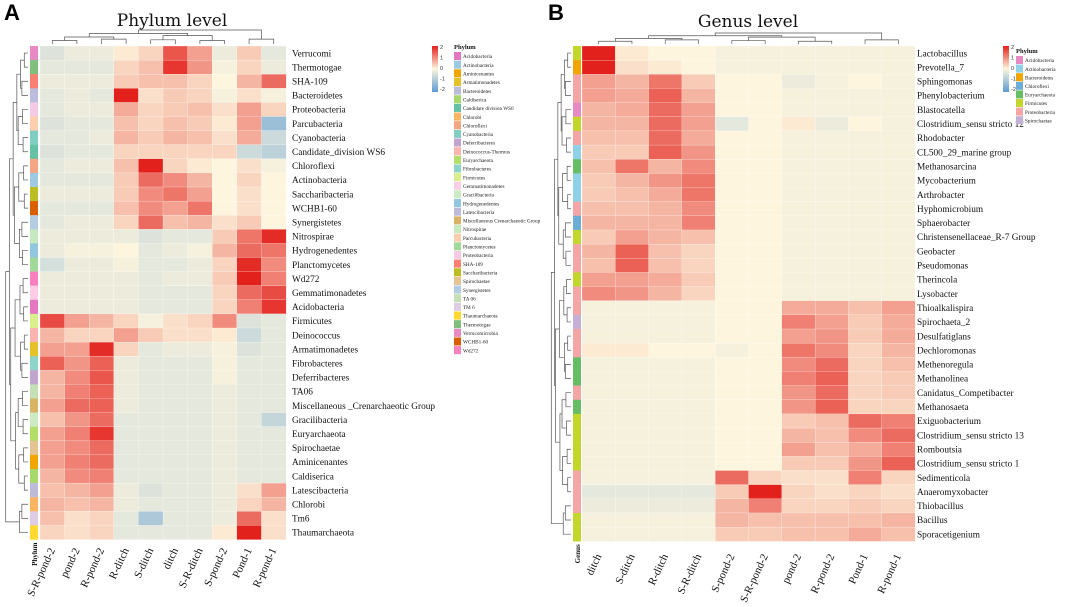 The image size is (1072, 607). Describe the element at coordinates (479, 213) in the screenshot. I see `legend-label: Latescibacteria` at that location.